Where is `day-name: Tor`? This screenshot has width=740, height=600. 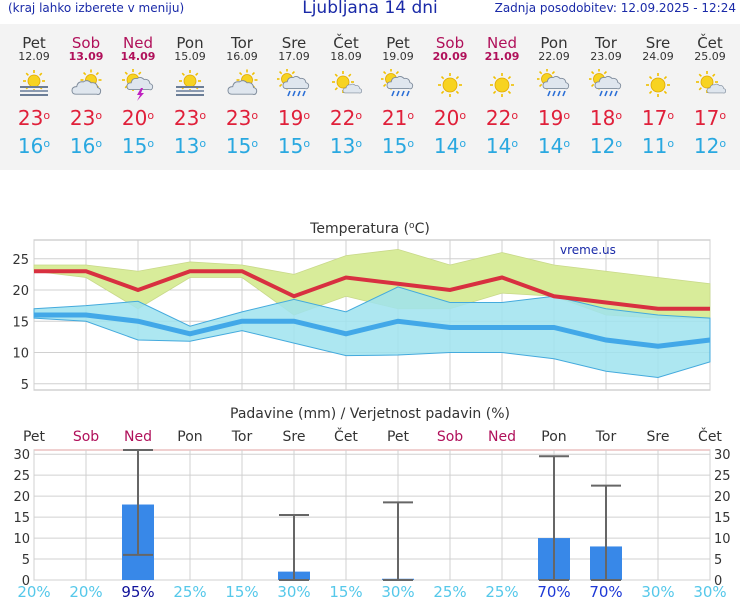
day-name: Tor is located at coordinates (606, 43).